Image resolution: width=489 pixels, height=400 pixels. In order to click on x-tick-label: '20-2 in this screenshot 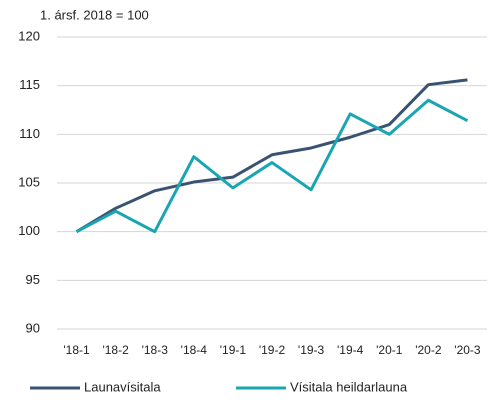, I will do `click(428, 350)`.